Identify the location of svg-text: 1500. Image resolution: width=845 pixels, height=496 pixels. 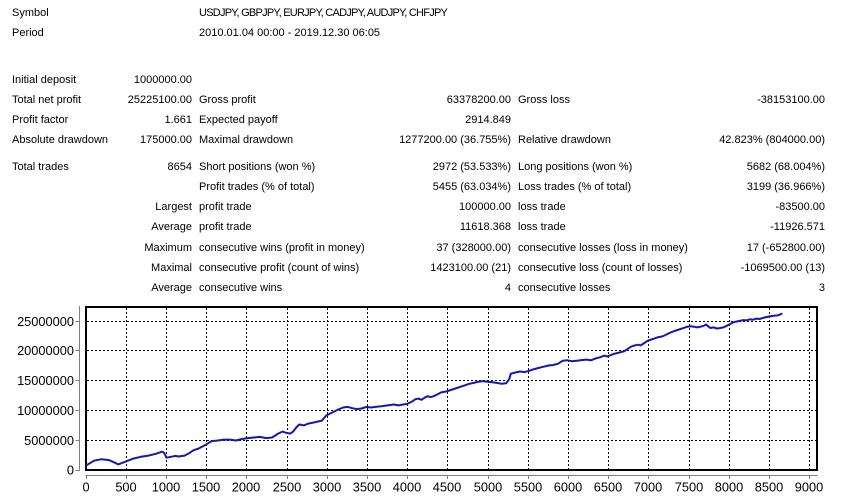
(206, 487).